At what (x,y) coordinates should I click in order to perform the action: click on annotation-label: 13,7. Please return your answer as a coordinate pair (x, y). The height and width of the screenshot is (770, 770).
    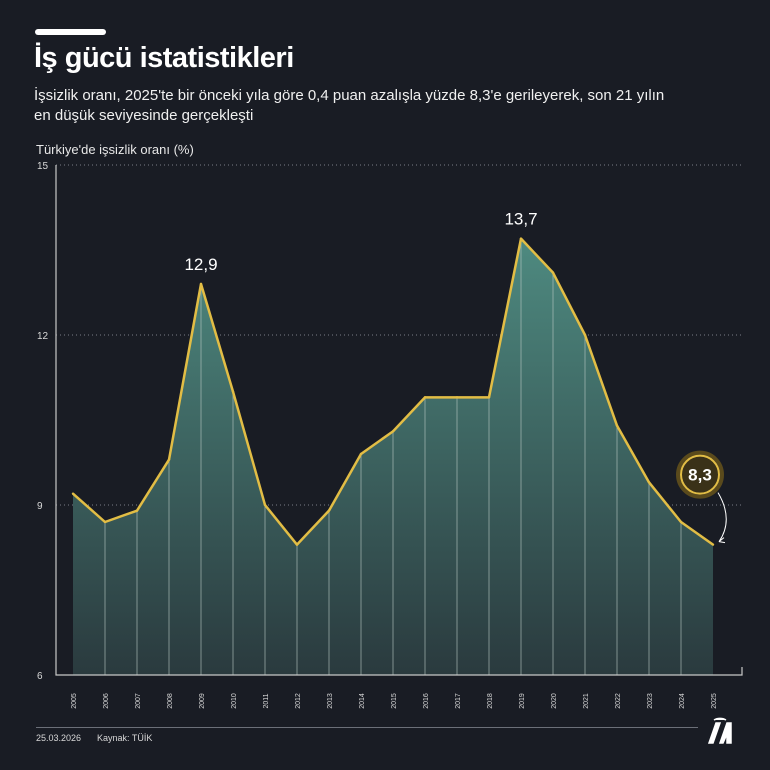
    Looking at the image, I should click on (520, 219).